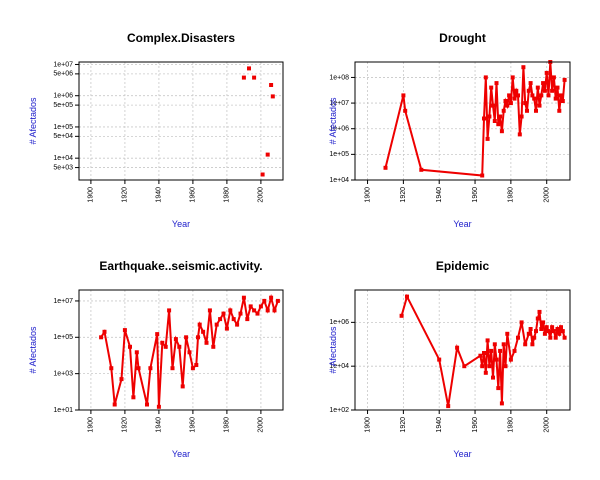 This screenshot has height=480, width=600. I want to click on x-axis-label: Year, so click(181, 454).